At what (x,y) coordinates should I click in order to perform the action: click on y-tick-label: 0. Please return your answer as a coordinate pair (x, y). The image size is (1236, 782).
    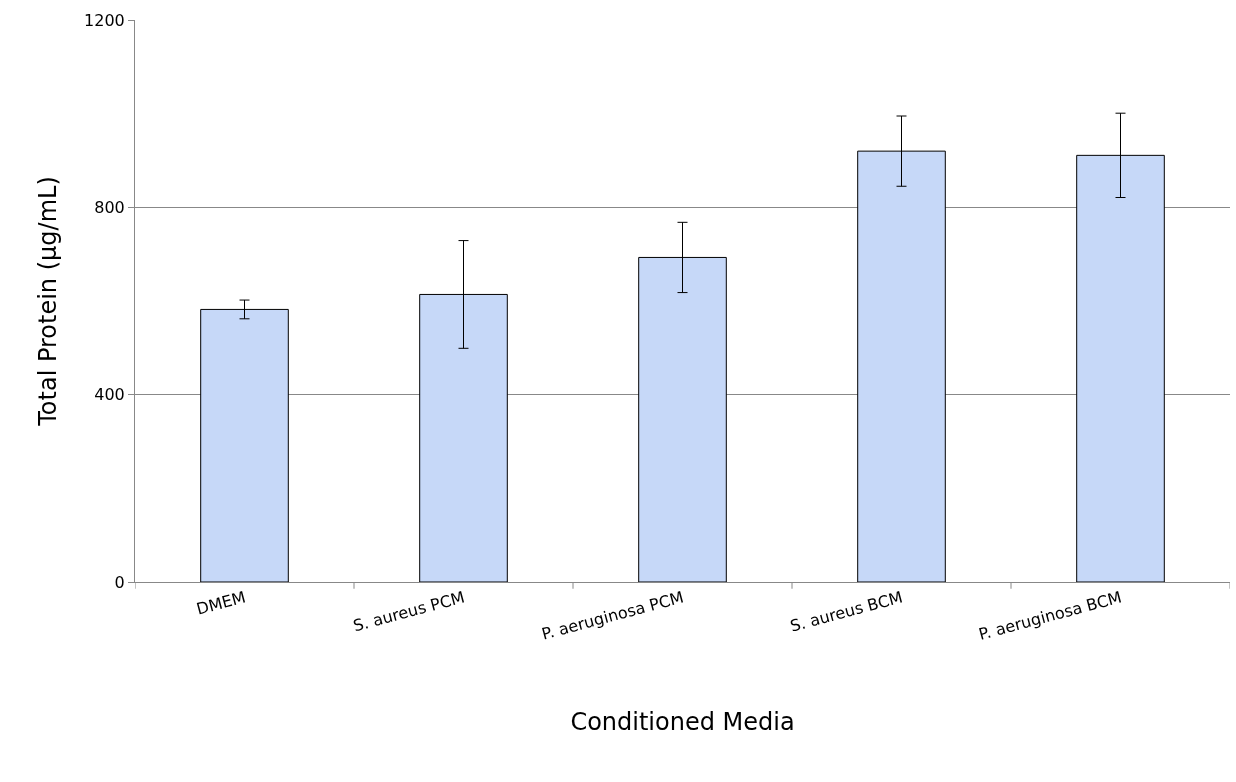
    Looking at the image, I should click on (119, 582).